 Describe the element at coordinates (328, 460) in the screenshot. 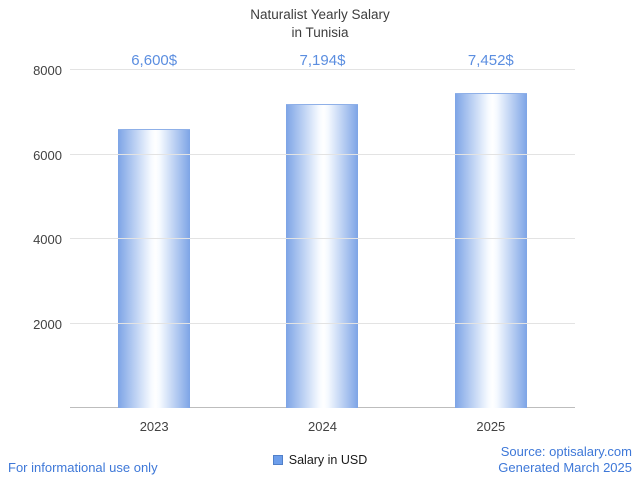

I see `legend-label: Salary in USD` at that location.